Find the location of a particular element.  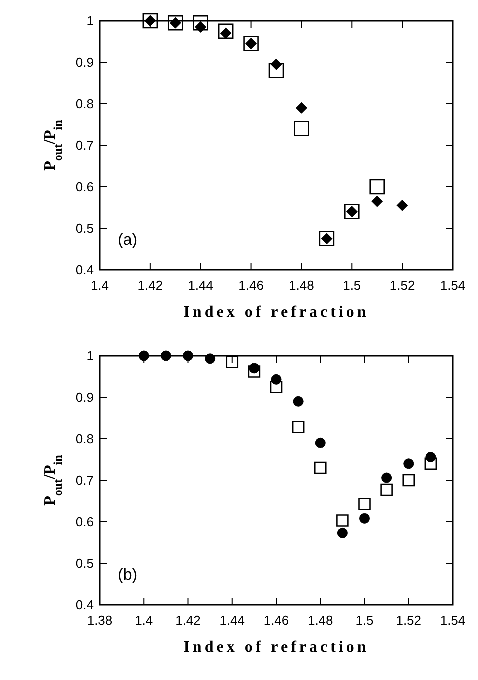

annotation: (b) is located at coordinates (128, 575).